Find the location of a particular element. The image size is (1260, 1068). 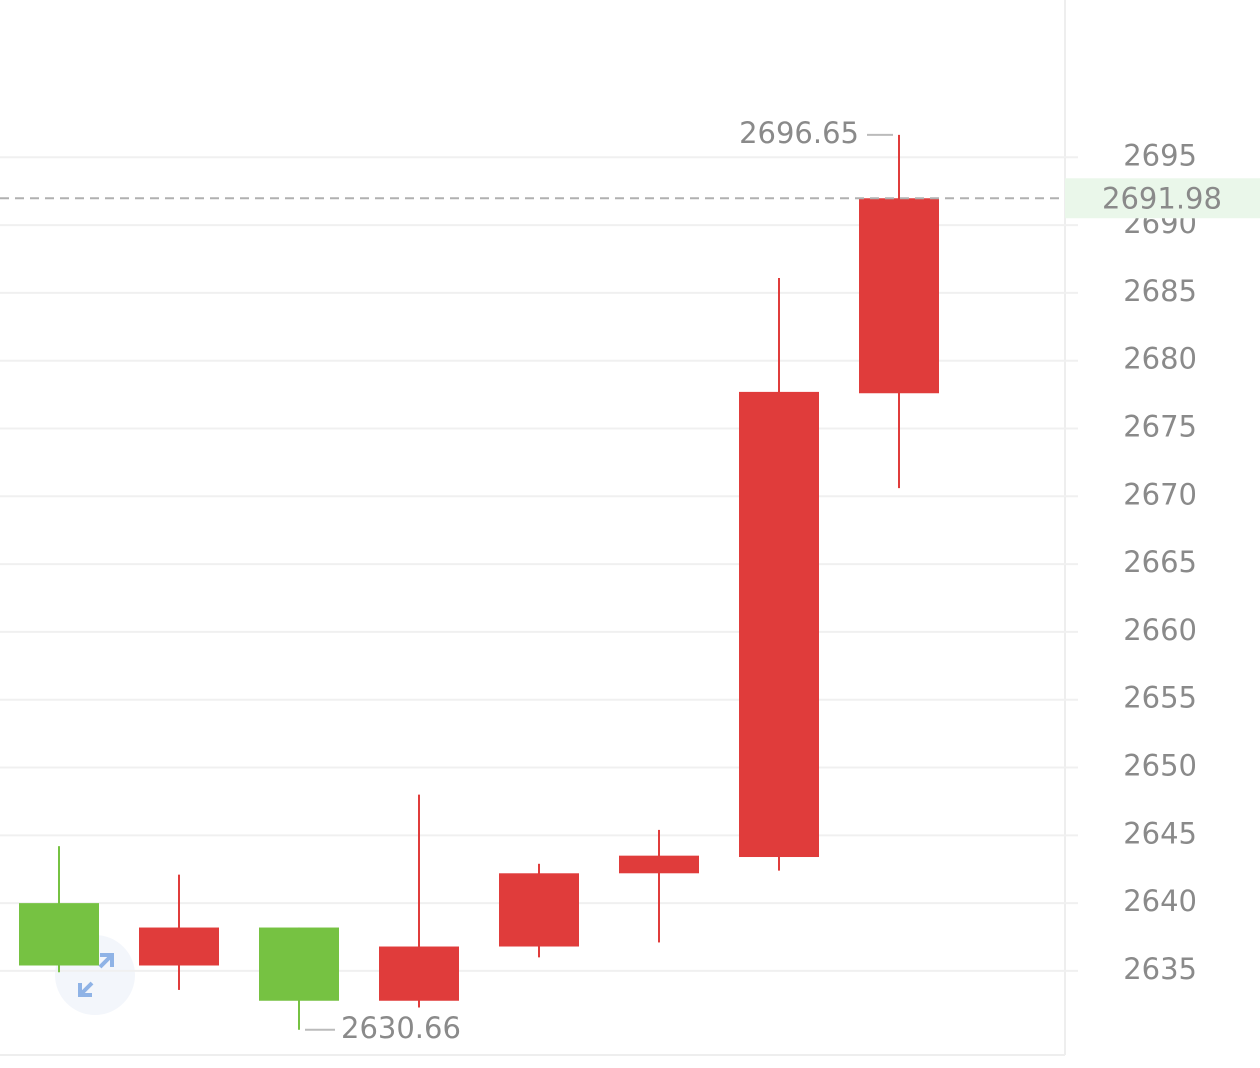

y-tick-label: 2675 is located at coordinates (1160, 427).